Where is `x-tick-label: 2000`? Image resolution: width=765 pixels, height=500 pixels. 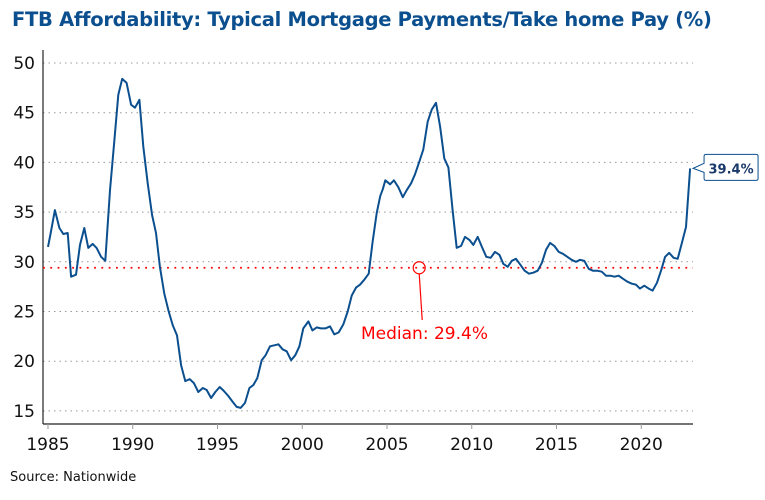 x-tick-label: 2000 is located at coordinates (302, 445).